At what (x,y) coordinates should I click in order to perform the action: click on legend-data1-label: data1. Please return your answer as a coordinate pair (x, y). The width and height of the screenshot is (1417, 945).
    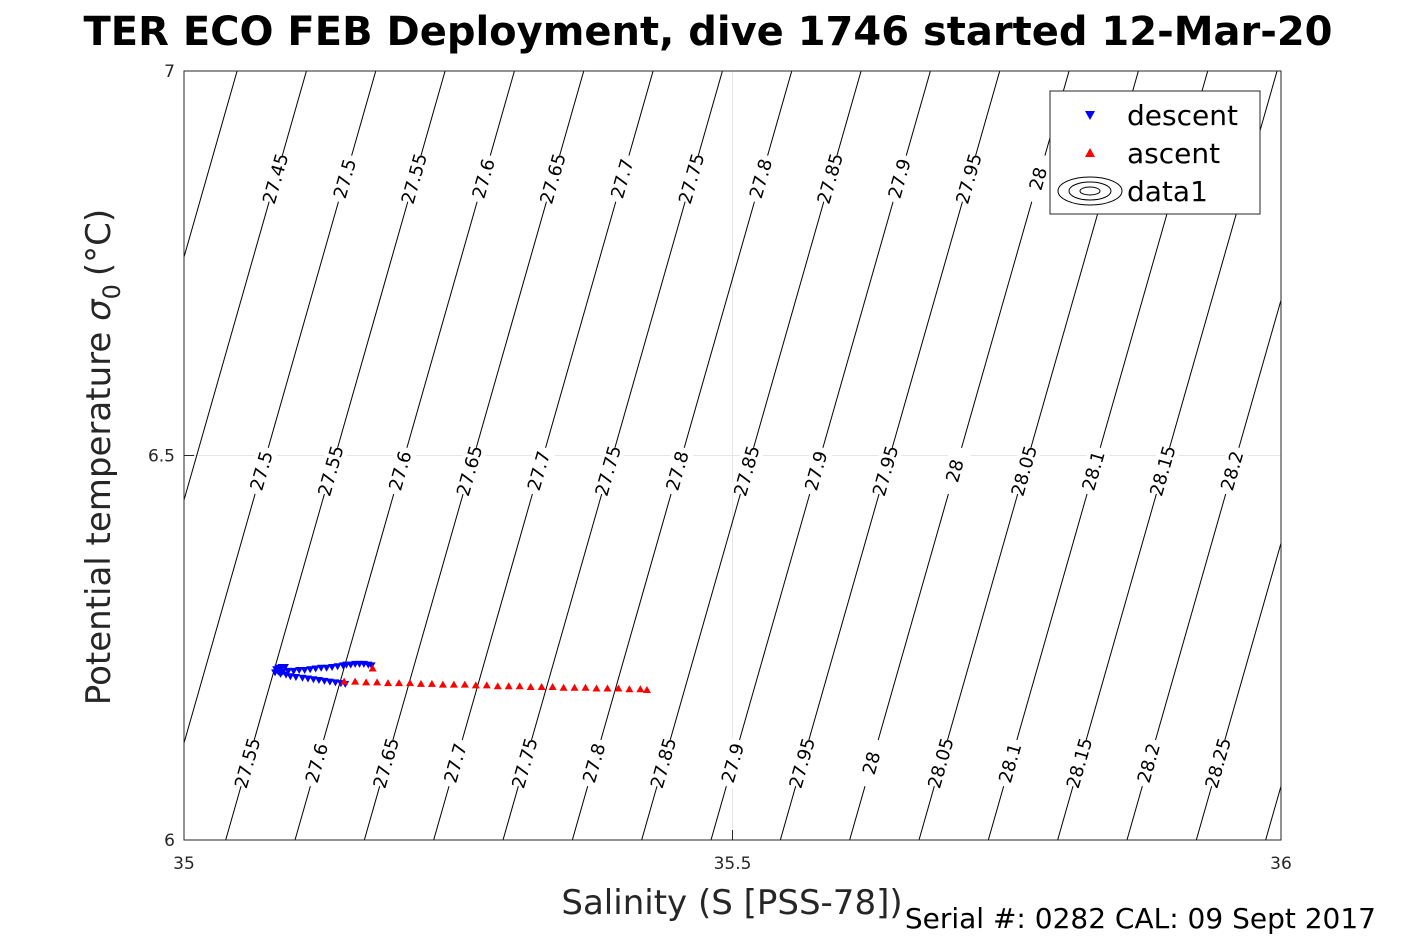
    Looking at the image, I should click on (1167, 191).